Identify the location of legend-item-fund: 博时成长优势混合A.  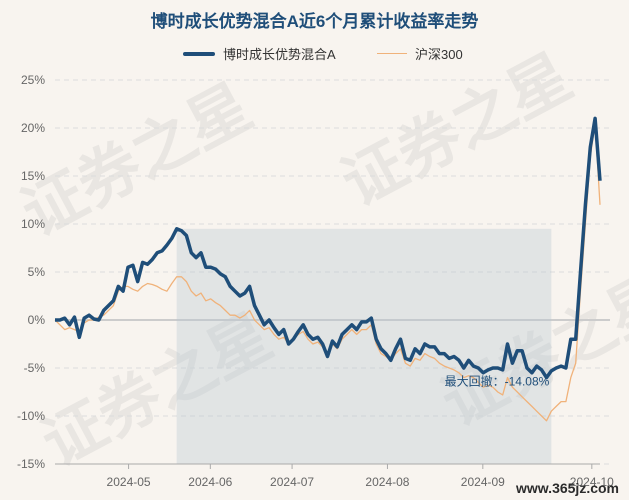
(259, 53).